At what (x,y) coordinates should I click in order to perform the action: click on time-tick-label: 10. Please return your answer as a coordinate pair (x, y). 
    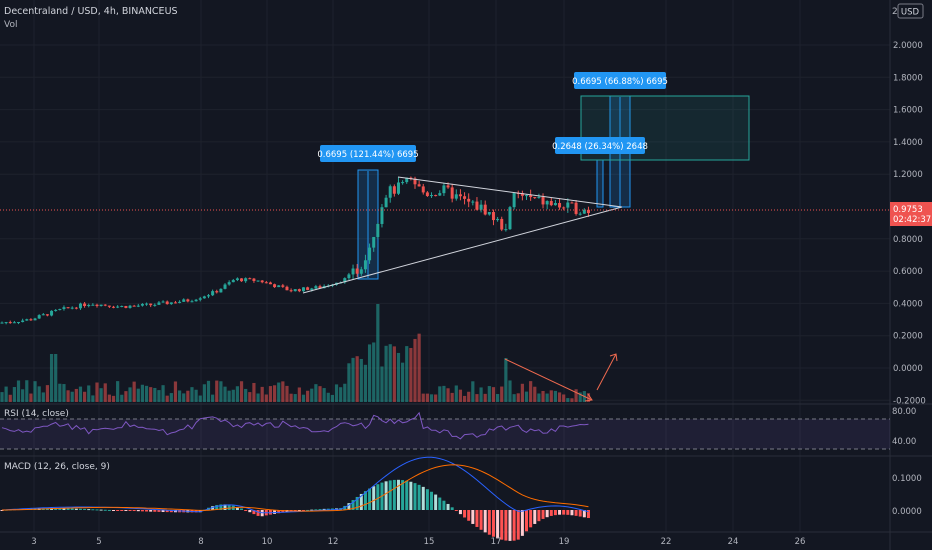
    Looking at the image, I should click on (267, 542).